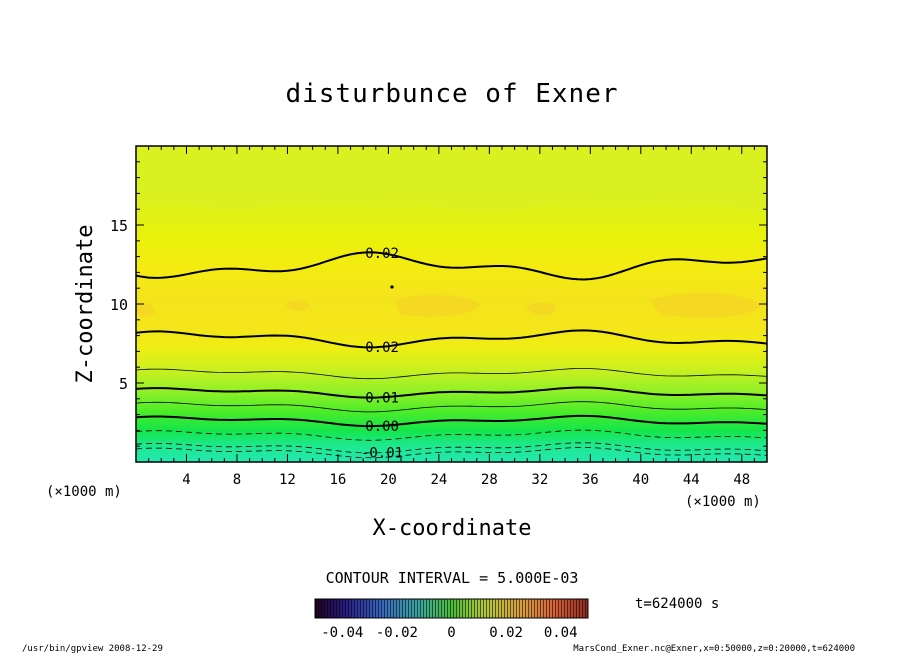 Image resolution: width=904 pixels, height=658 pixels. What do you see at coordinates (237, 480) in the screenshot?
I see `x-tick-label-8: 8` at bounding box center [237, 480].